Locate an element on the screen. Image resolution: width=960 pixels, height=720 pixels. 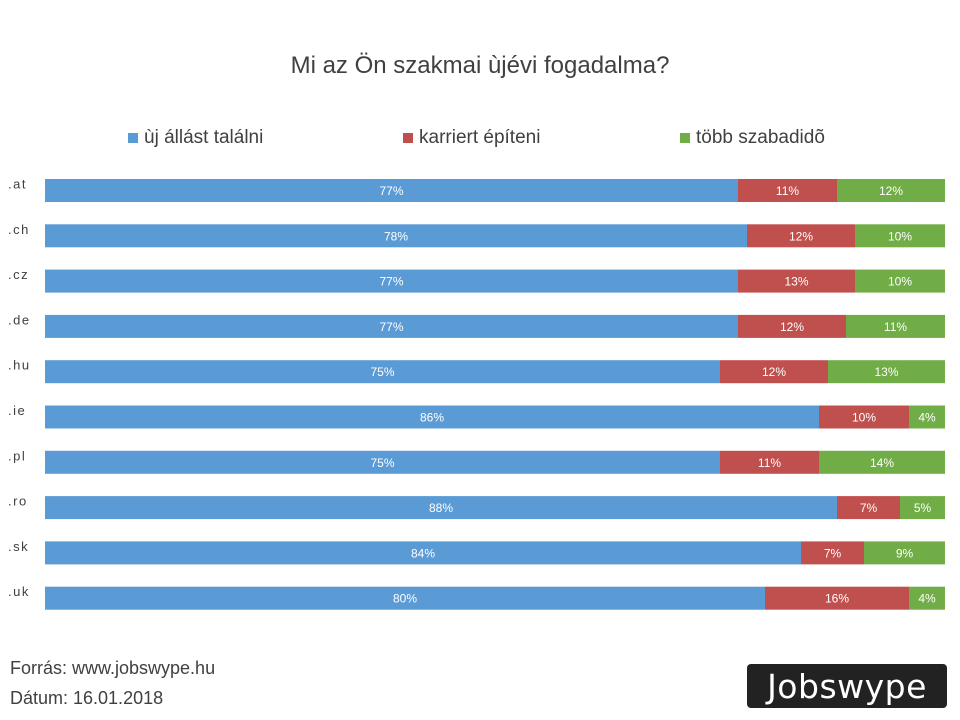
category-label: .de is located at coordinates (19, 319).